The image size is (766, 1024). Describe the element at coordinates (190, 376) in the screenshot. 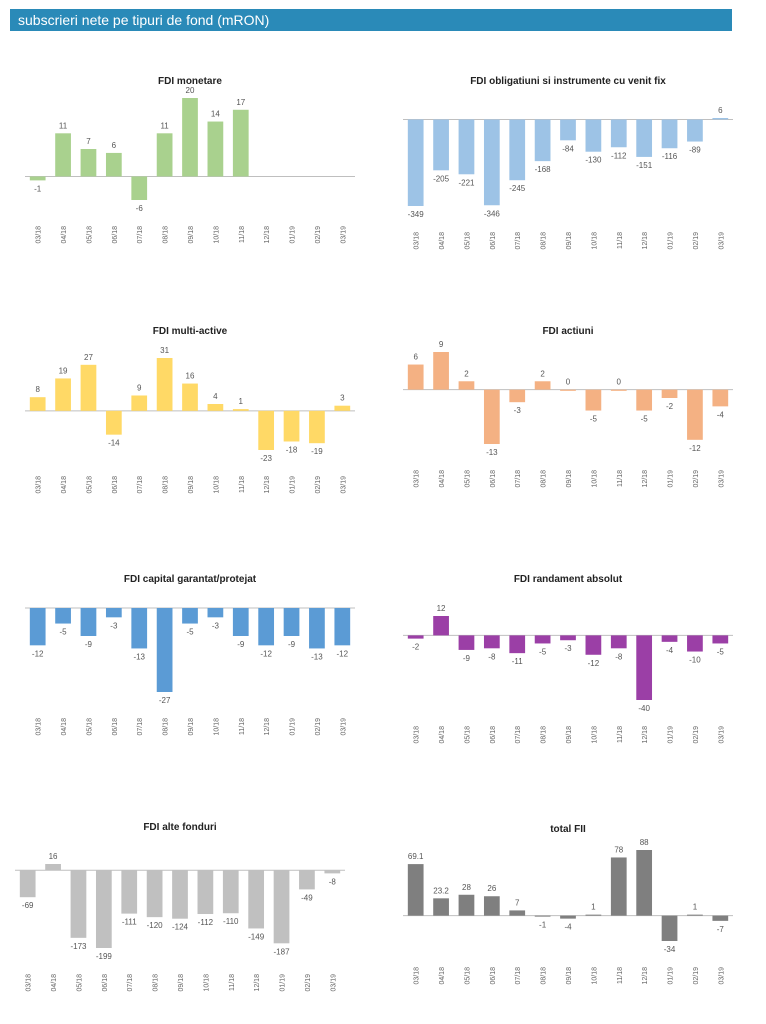

I see `data-label: 16` at that location.